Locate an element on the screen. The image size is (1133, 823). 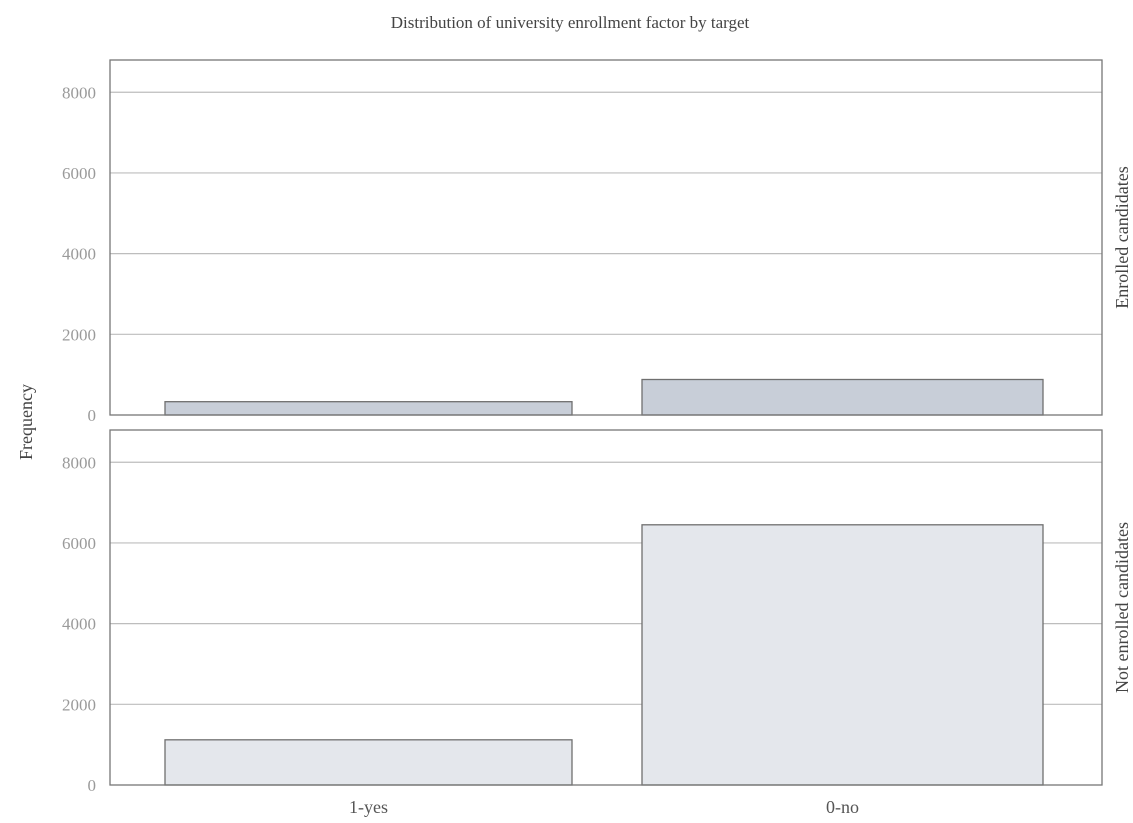
facet-strip-label: Not enrolled candidates is located at coordinates (1122, 607).